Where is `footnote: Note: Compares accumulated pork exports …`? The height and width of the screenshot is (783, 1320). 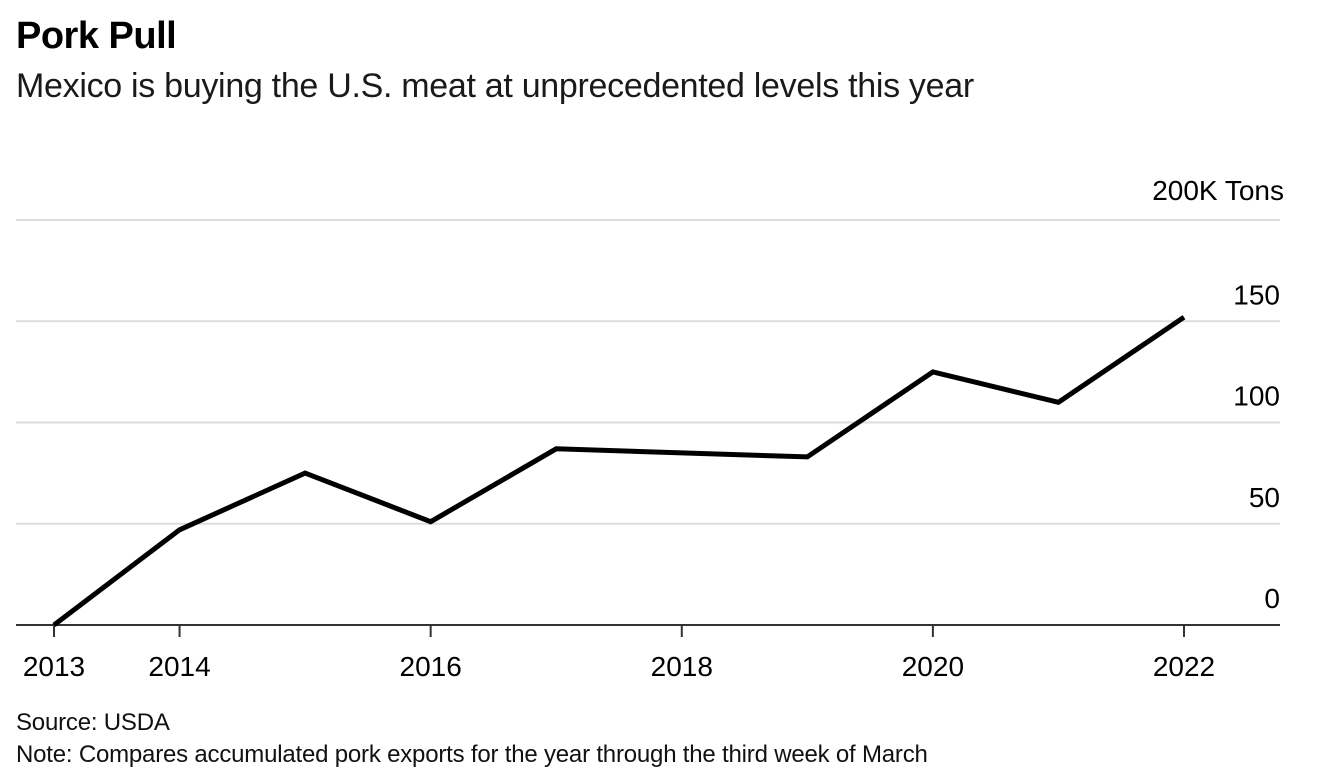
footnote: Note: Compares accumulated pork exports … is located at coordinates (472, 754).